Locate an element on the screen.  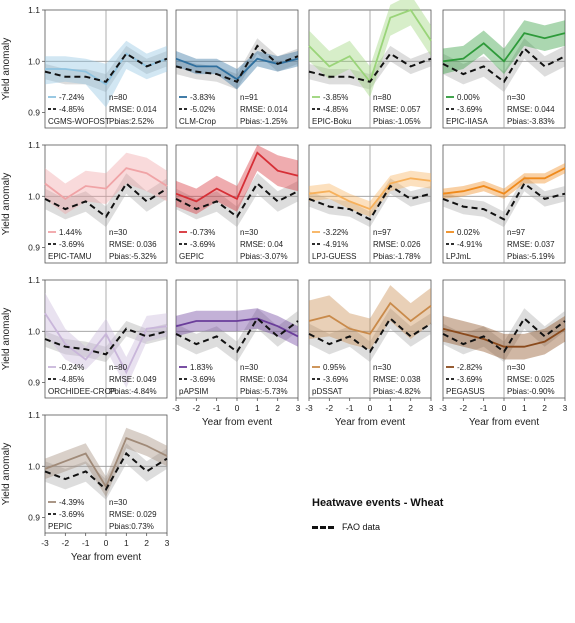
panel-12-xtick-label: -3 is located at coordinates (45, 543).